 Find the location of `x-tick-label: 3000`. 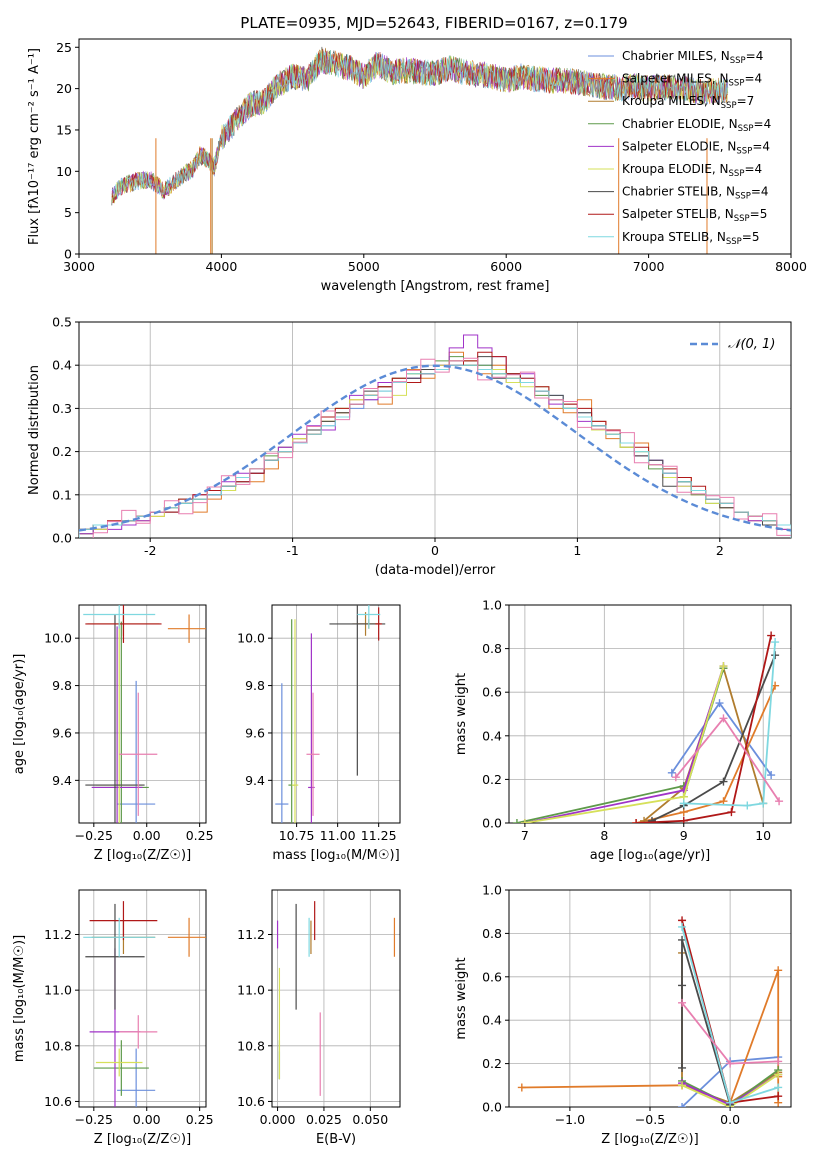

x-tick-label: 3000 is located at coordinates (79, 266).